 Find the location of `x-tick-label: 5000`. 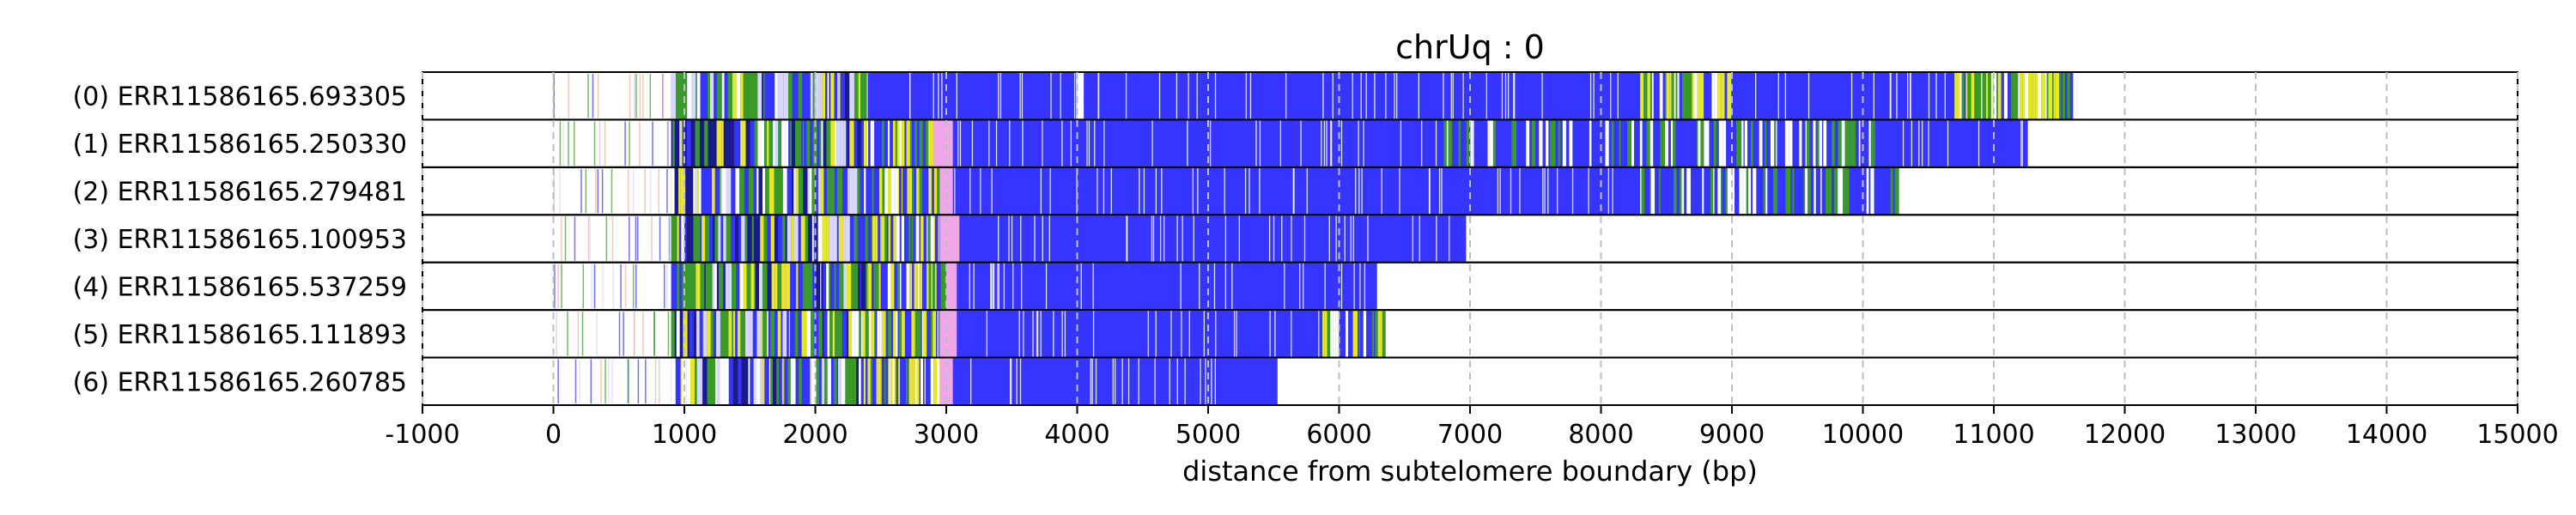

x-tick-label: 5000 is located at coordinates (1208, 435).